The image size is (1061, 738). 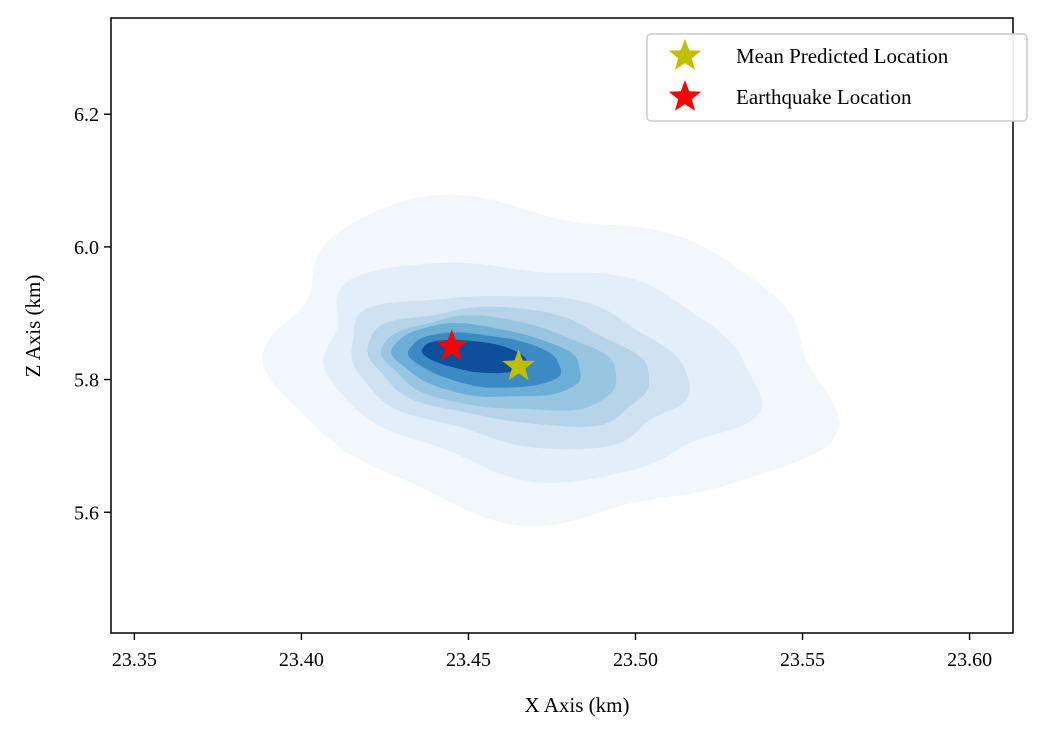 I want to click on legend-marker-earthquake-location, so click(x=685, y=95).